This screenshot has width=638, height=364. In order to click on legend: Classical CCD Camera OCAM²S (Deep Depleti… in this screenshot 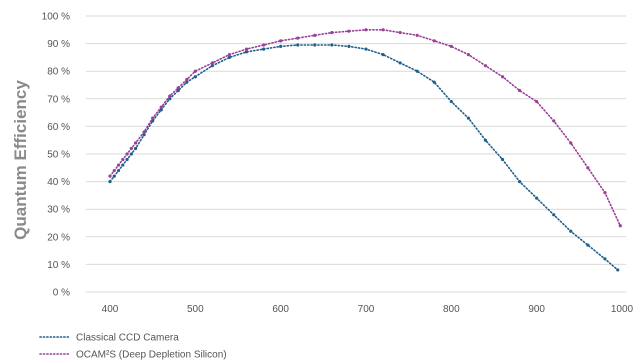, I will do `click(133, 347)`.